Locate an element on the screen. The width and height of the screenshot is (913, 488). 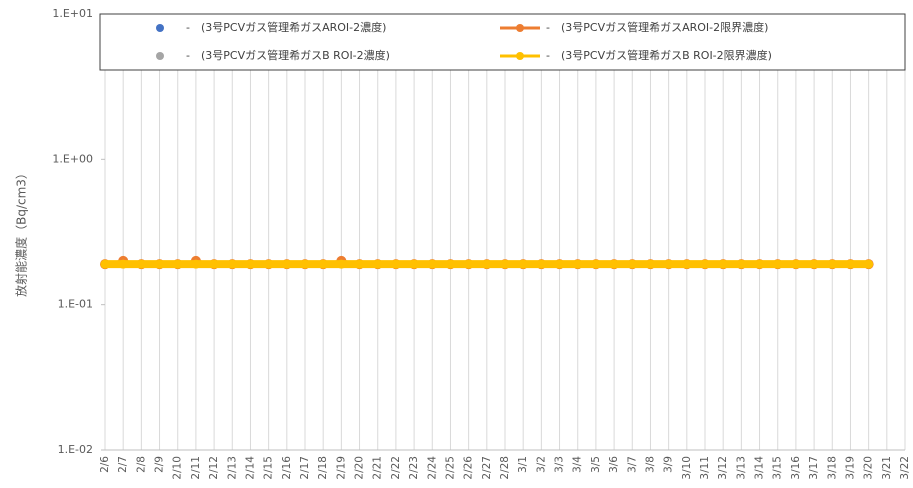
x-tick-label: 2/14 is located at coordinates (250, 468).